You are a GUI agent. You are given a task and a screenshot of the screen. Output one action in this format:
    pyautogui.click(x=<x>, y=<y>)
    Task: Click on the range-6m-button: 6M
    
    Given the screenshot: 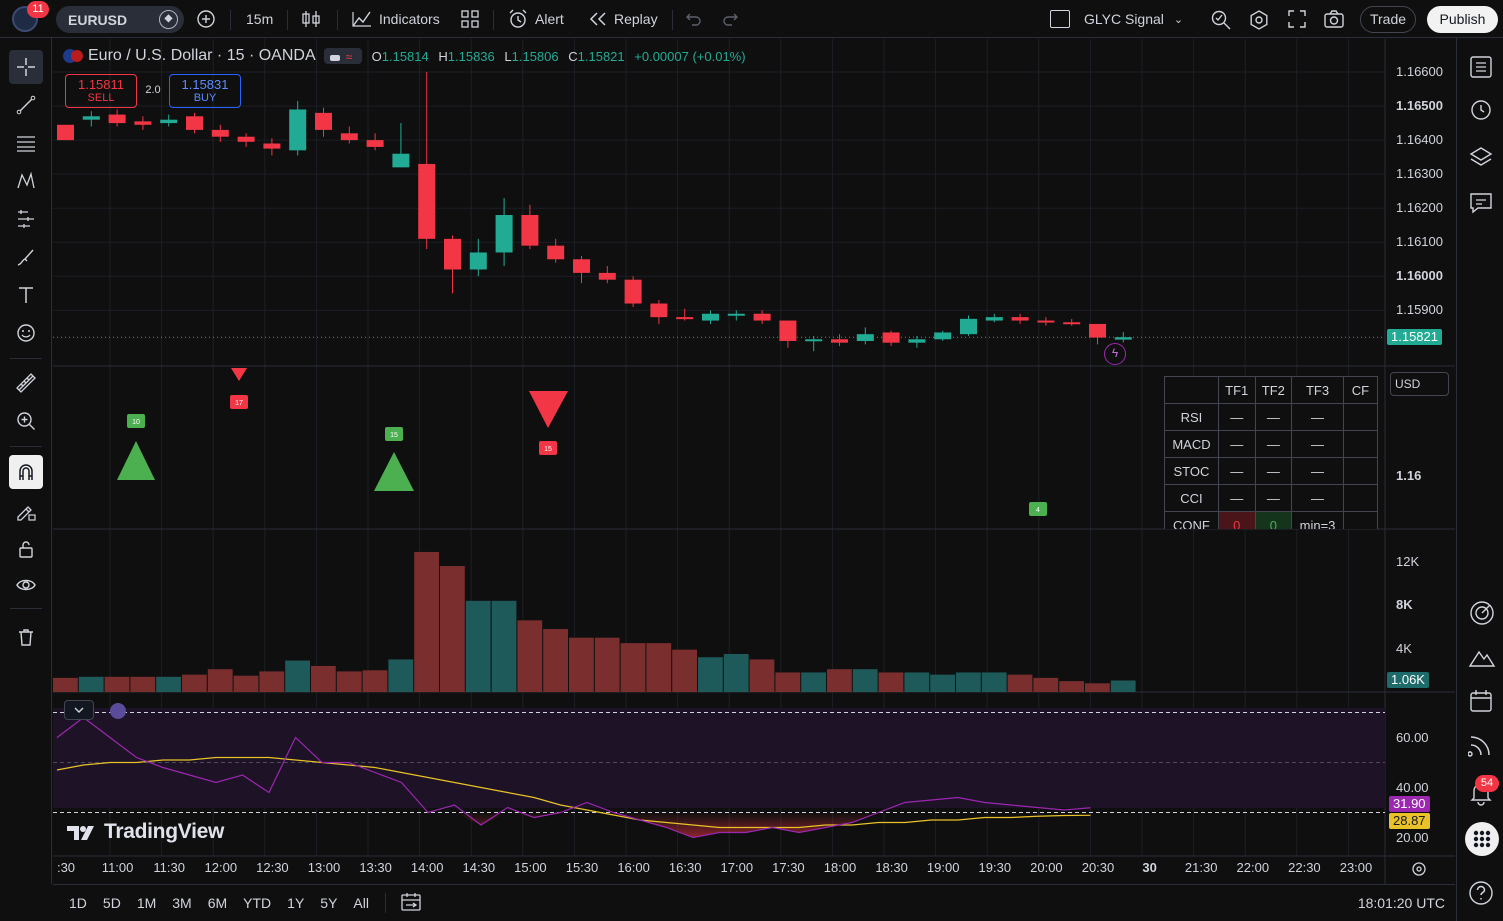 What is the action you would take?
    pyautogui.click(x=217, y=903)
    